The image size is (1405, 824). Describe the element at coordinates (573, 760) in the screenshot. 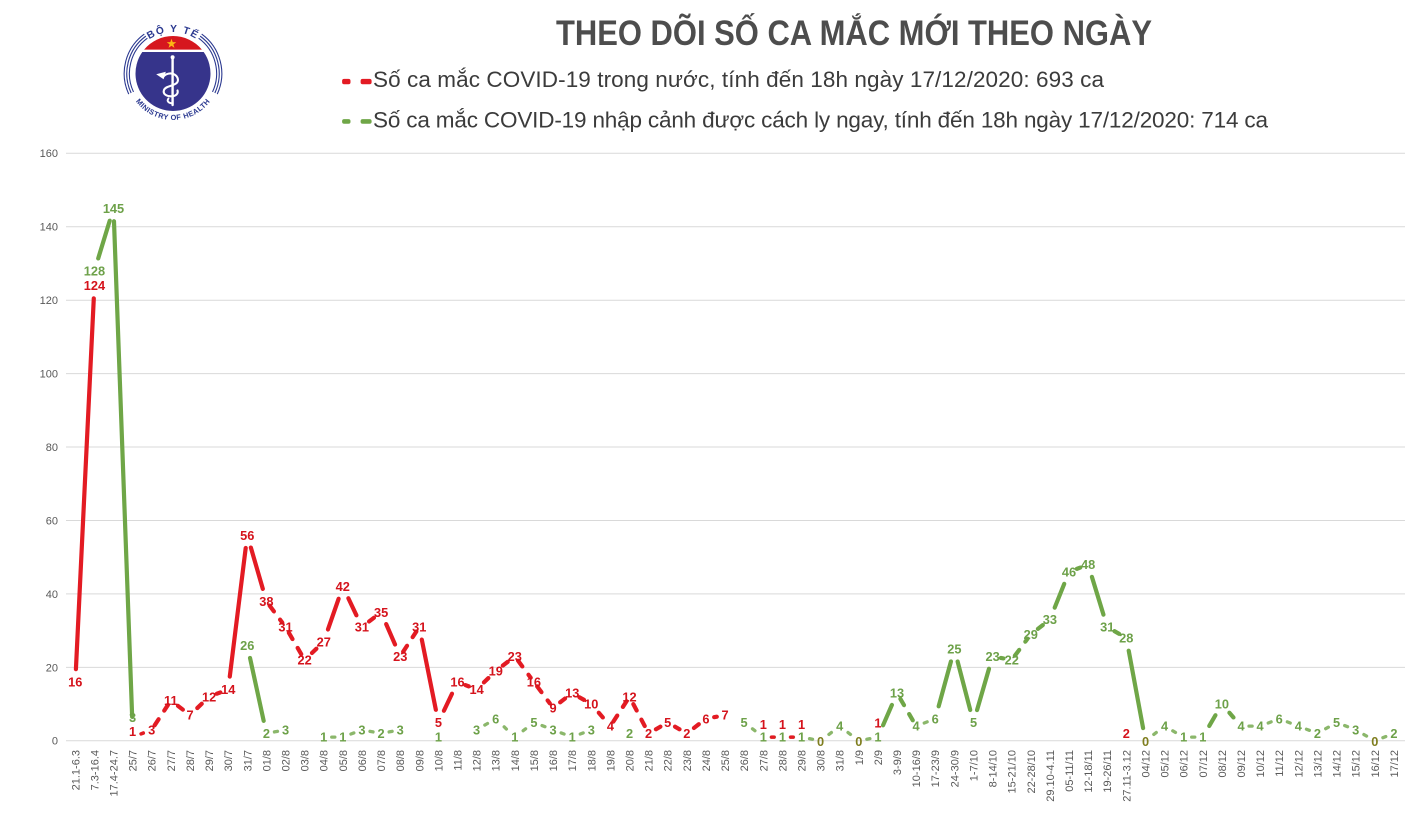

I see `svg-text: 17/8` at that location.